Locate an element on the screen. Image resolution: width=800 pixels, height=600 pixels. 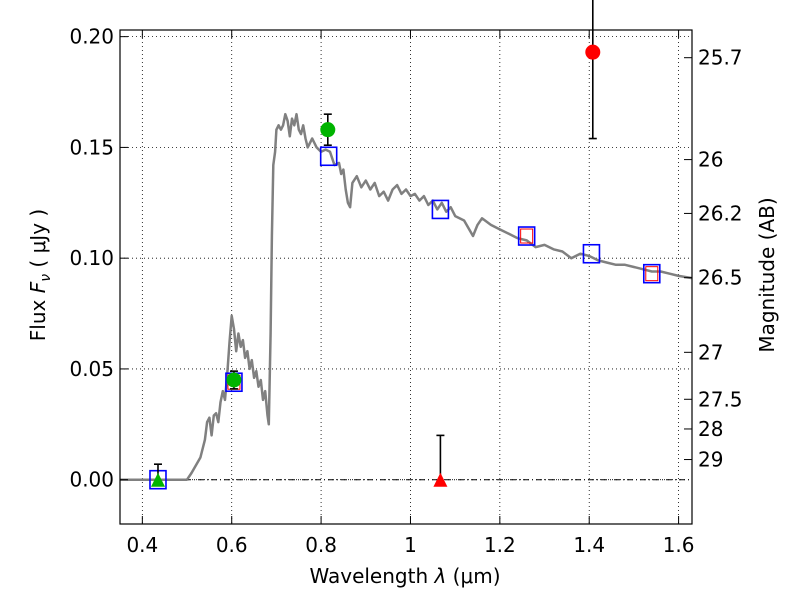
magnitude-axis-ticks: 25.7 26 26.2 26.5 27 27.5 28 29 is located at coordinates (713, 259).